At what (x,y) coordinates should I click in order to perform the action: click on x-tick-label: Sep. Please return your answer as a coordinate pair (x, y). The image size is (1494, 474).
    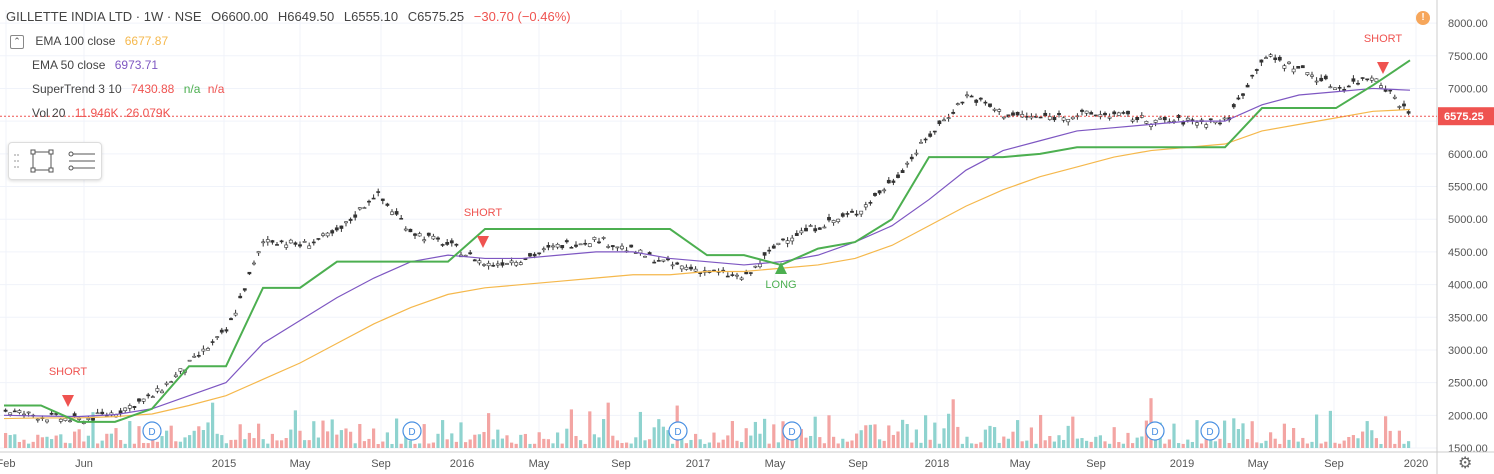
    Looking at the image, I should click on (381, 464).